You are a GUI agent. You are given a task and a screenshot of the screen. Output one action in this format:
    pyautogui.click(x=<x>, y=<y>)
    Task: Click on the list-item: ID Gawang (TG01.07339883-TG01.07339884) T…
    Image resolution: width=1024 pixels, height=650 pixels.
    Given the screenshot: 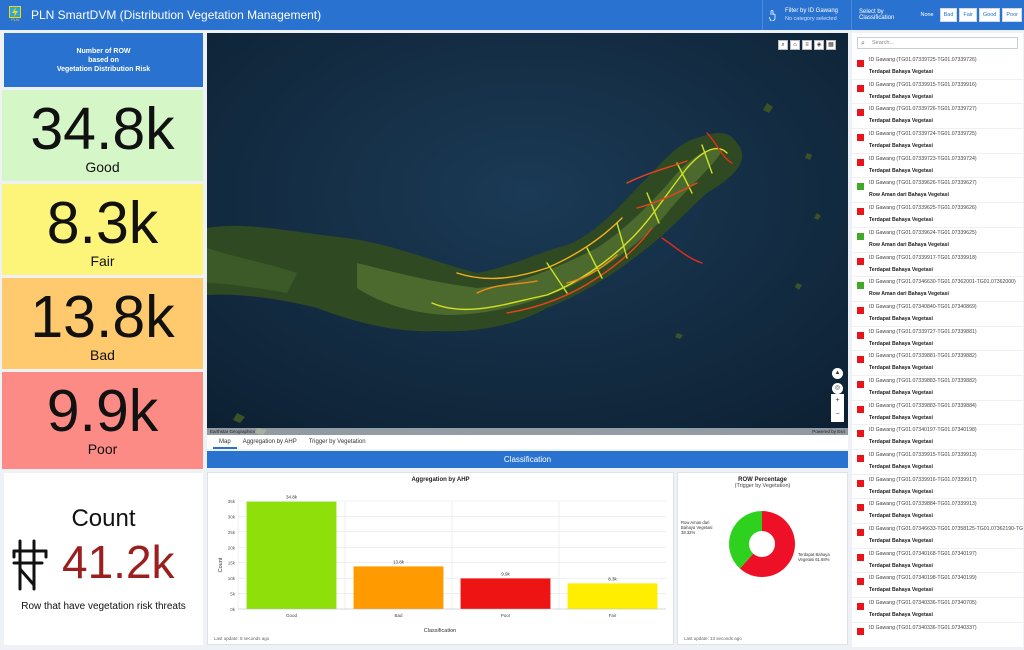 What is the action you would take?
    pyautogui.click(x=937, y=413)
    